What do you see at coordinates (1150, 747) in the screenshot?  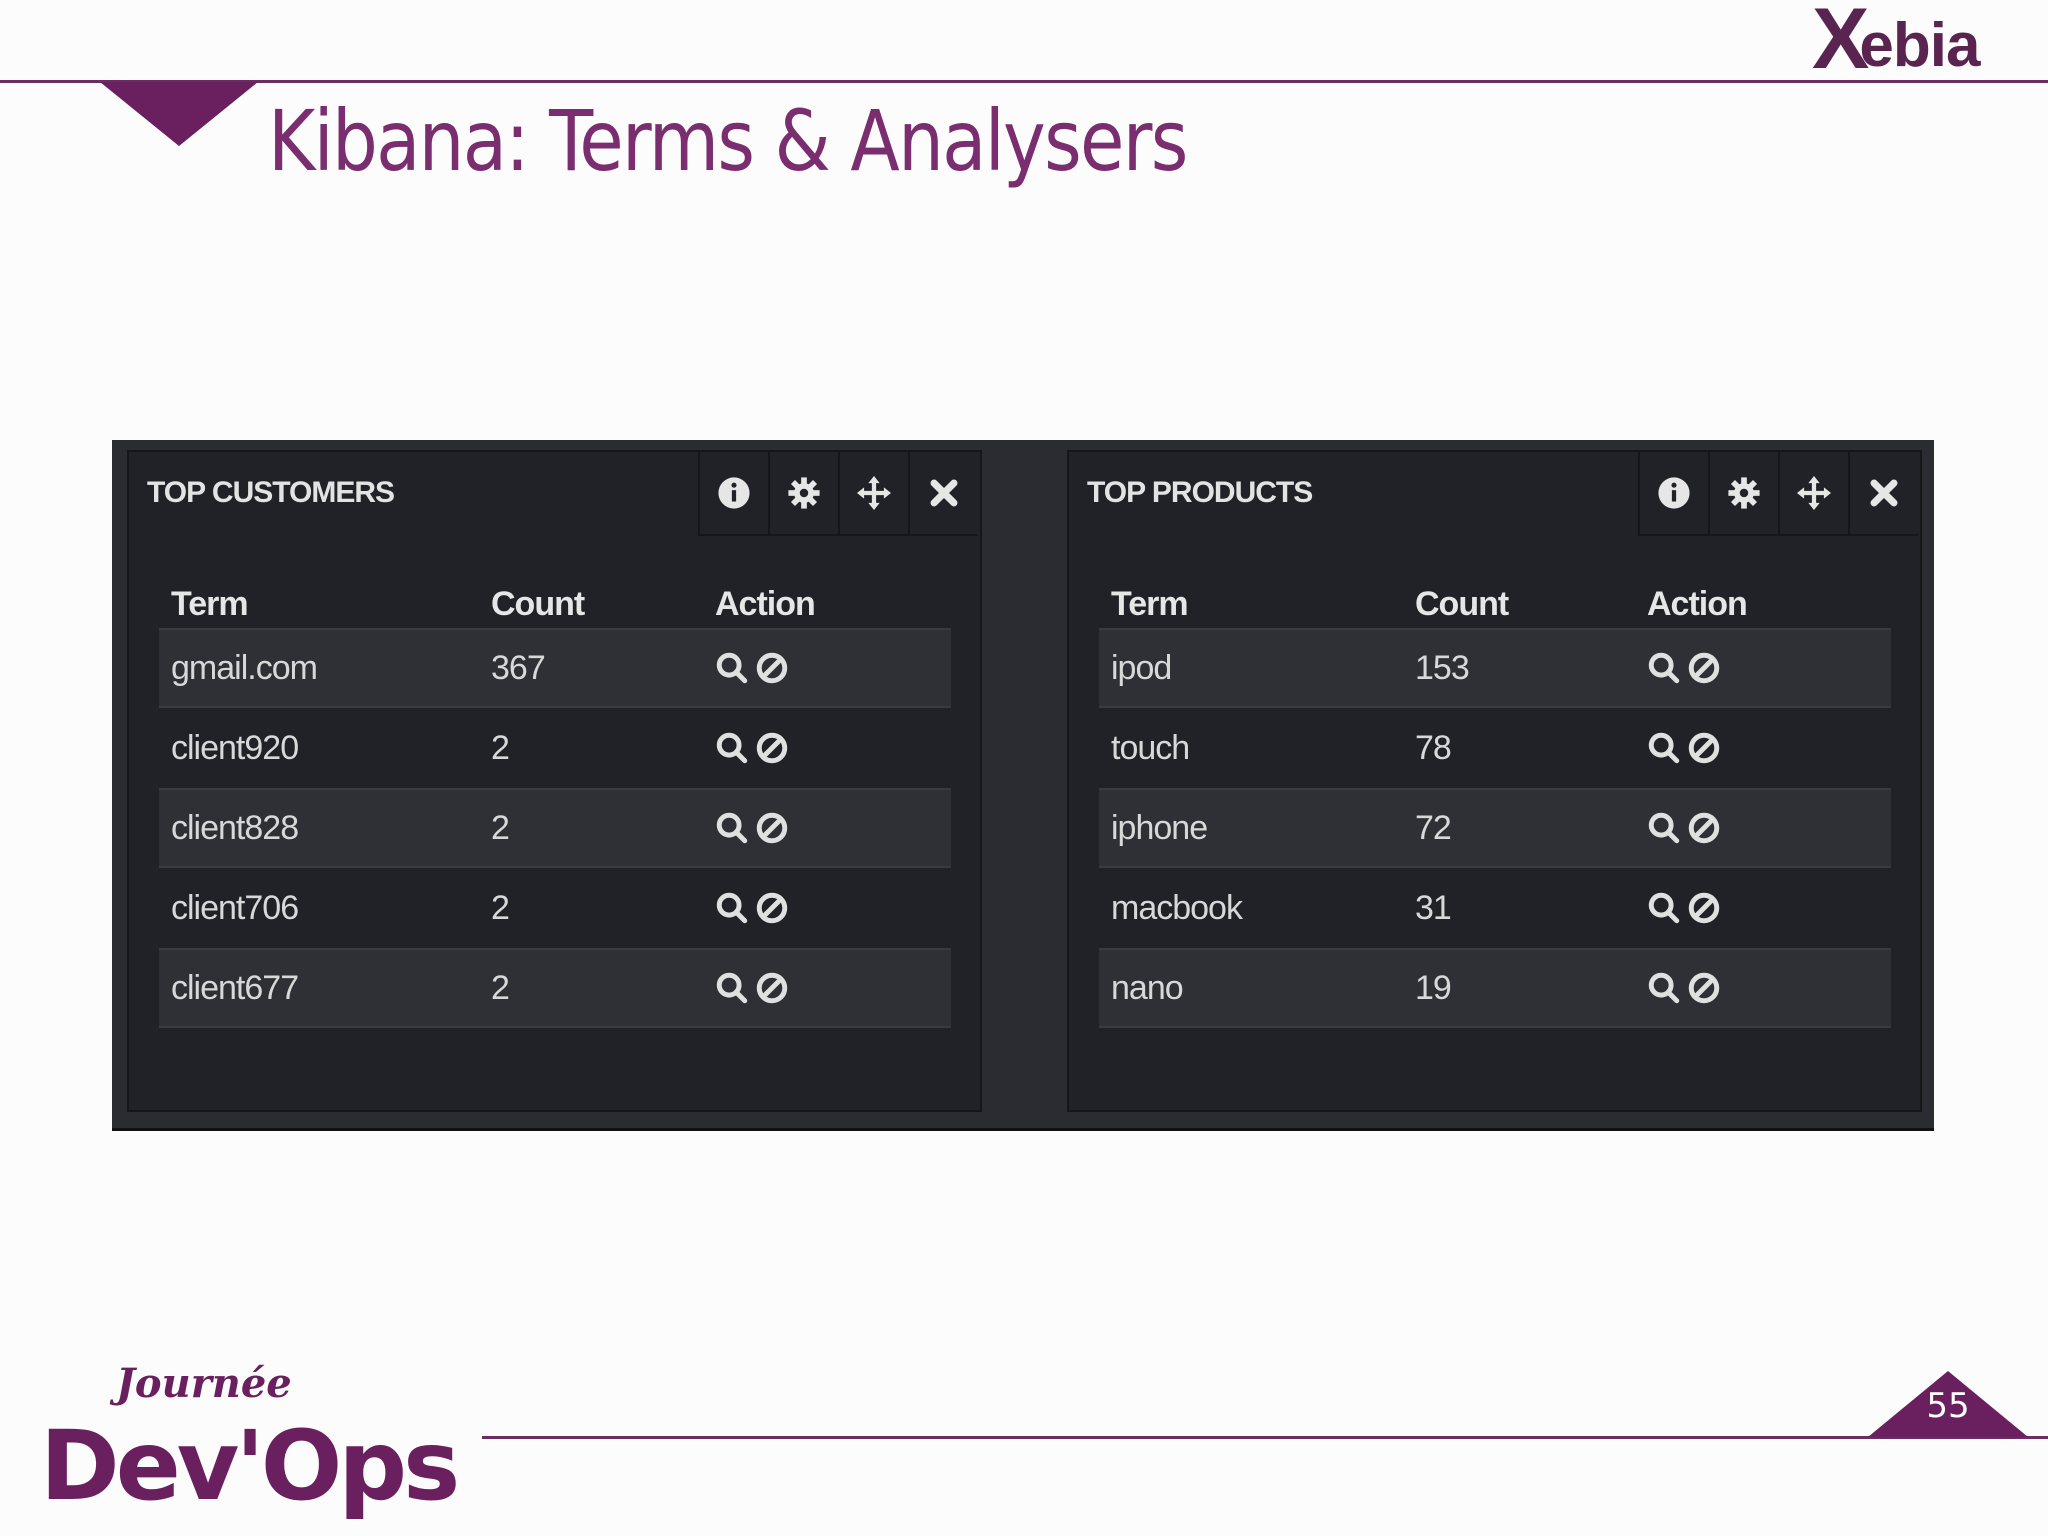 I see `term-cell: touch` at bounding box center [1150, 747].